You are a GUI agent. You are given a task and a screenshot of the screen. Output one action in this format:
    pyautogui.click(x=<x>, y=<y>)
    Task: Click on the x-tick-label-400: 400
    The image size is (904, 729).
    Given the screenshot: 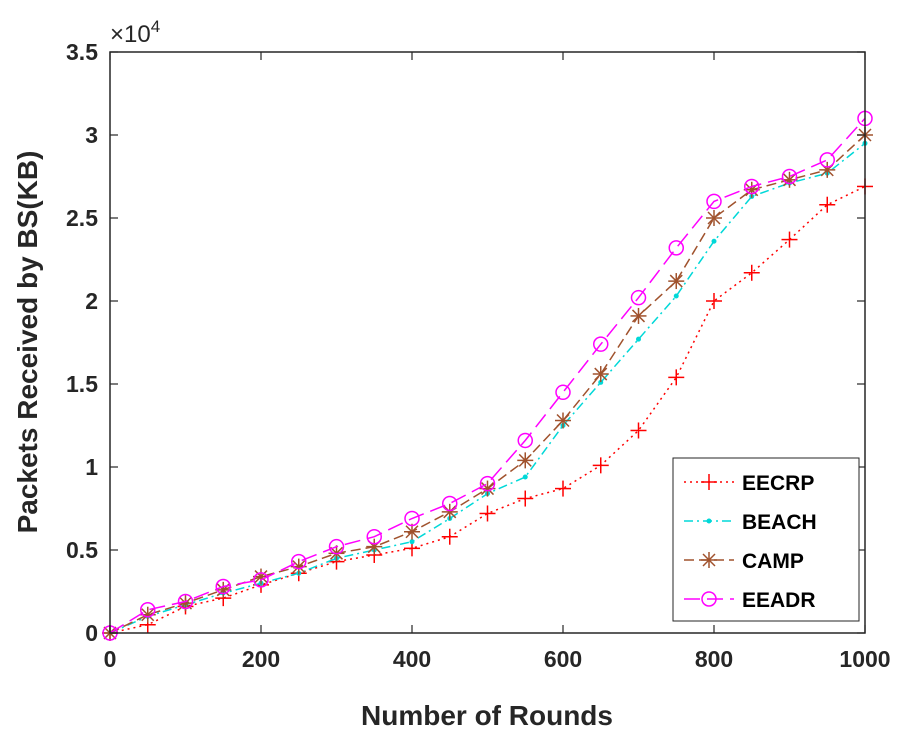 What is the action you would take?
    pyautogui.click(x=412, y=659)
    